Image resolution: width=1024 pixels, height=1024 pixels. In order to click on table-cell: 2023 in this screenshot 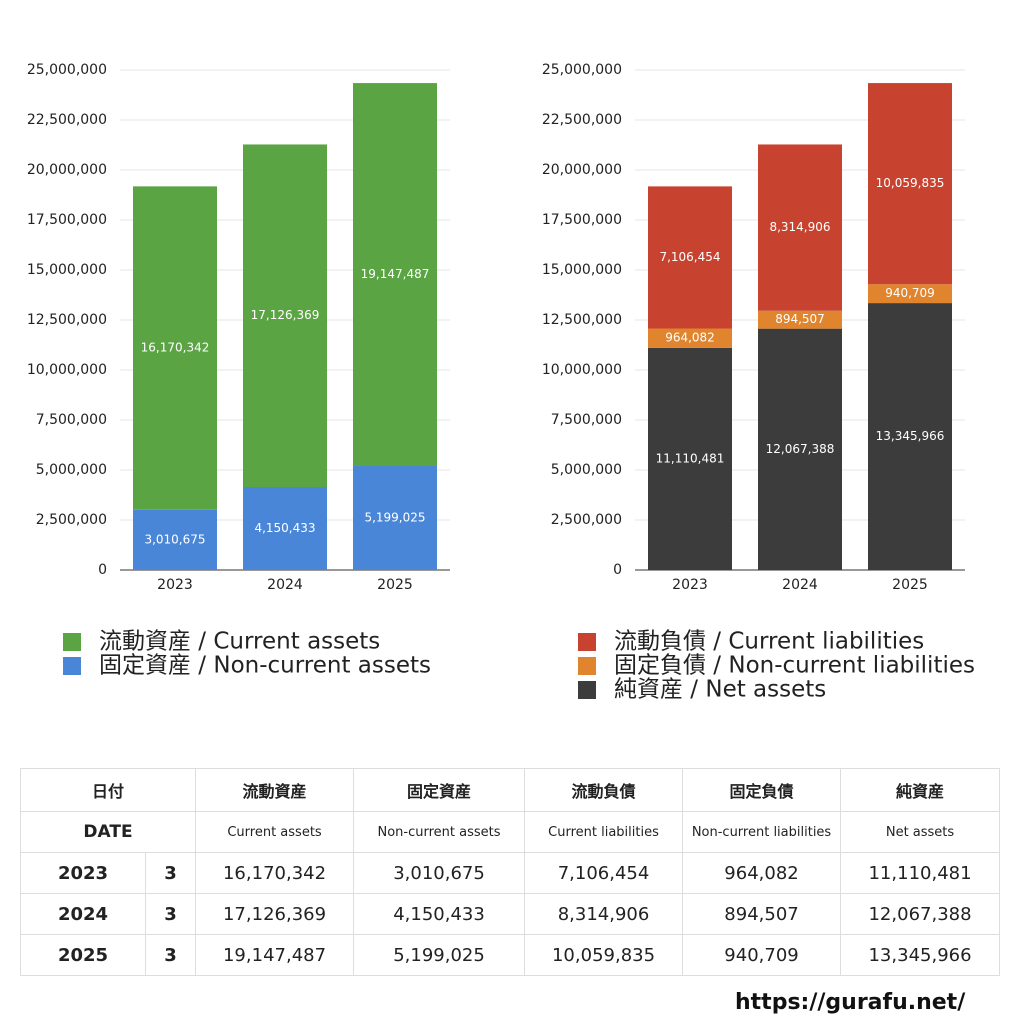, I will do `click(83, 873)`.